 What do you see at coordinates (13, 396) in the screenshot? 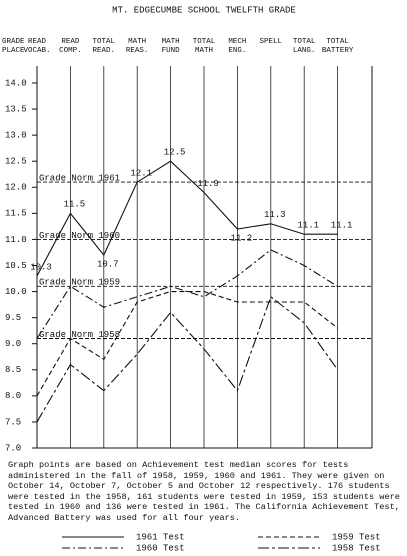
I see `y-tick-label: 8.0` at bounding box center [13, 396].